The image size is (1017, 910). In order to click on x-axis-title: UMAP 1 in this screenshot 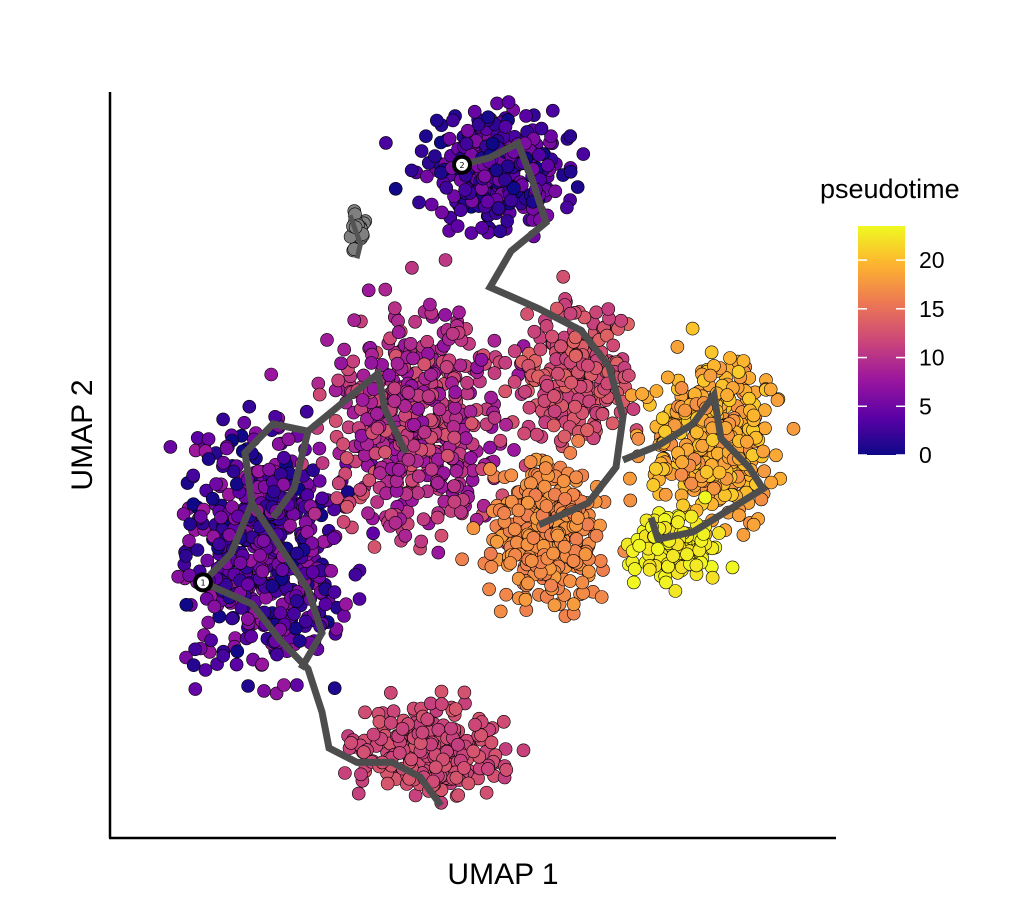, I will do `click(502, 874)`.